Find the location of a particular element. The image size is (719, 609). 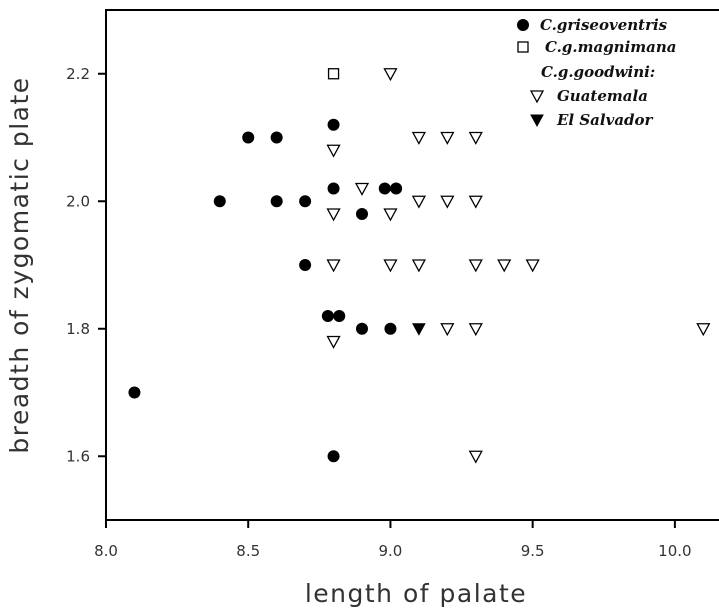

x-axis-title: length of palate is located at coordinates (416, 593).